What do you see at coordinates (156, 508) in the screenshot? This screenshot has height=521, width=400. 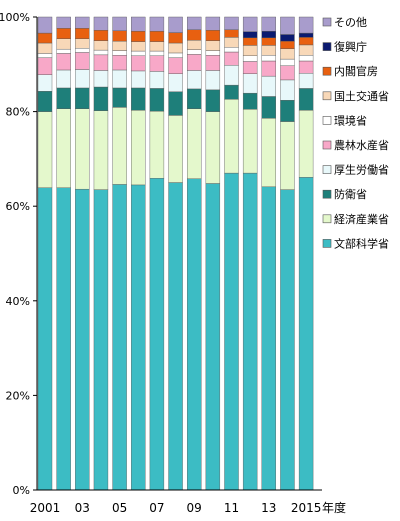 I see `x-tick-label: 07` at bounding box center [156, 508].